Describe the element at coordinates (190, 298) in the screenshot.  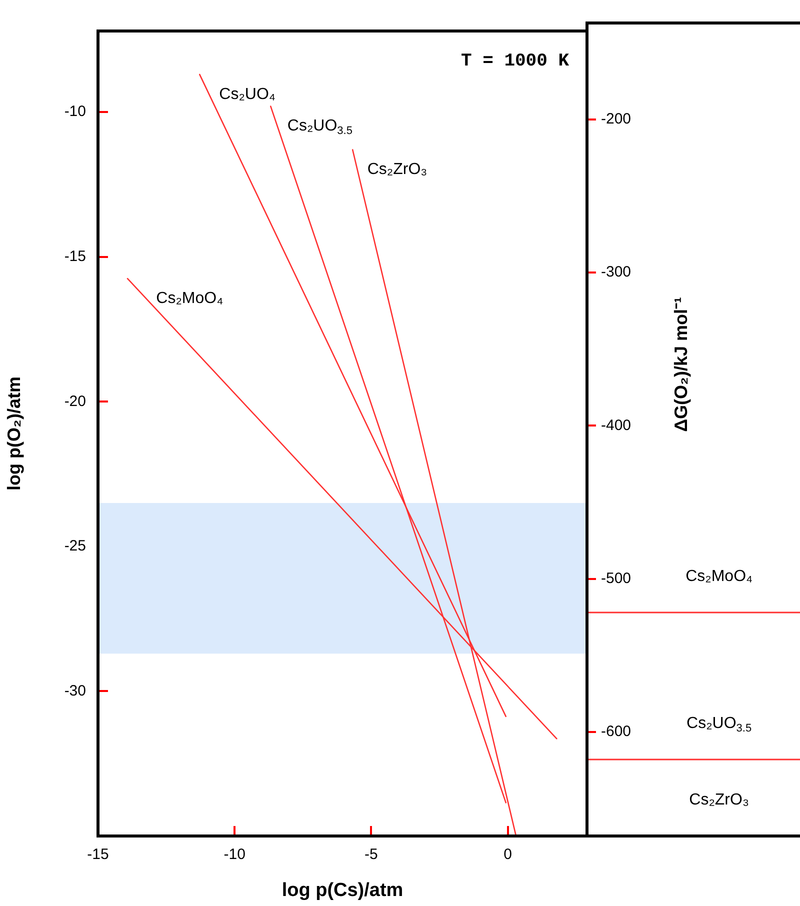
I see `series-label: Cs₂MoO₄` at that location.